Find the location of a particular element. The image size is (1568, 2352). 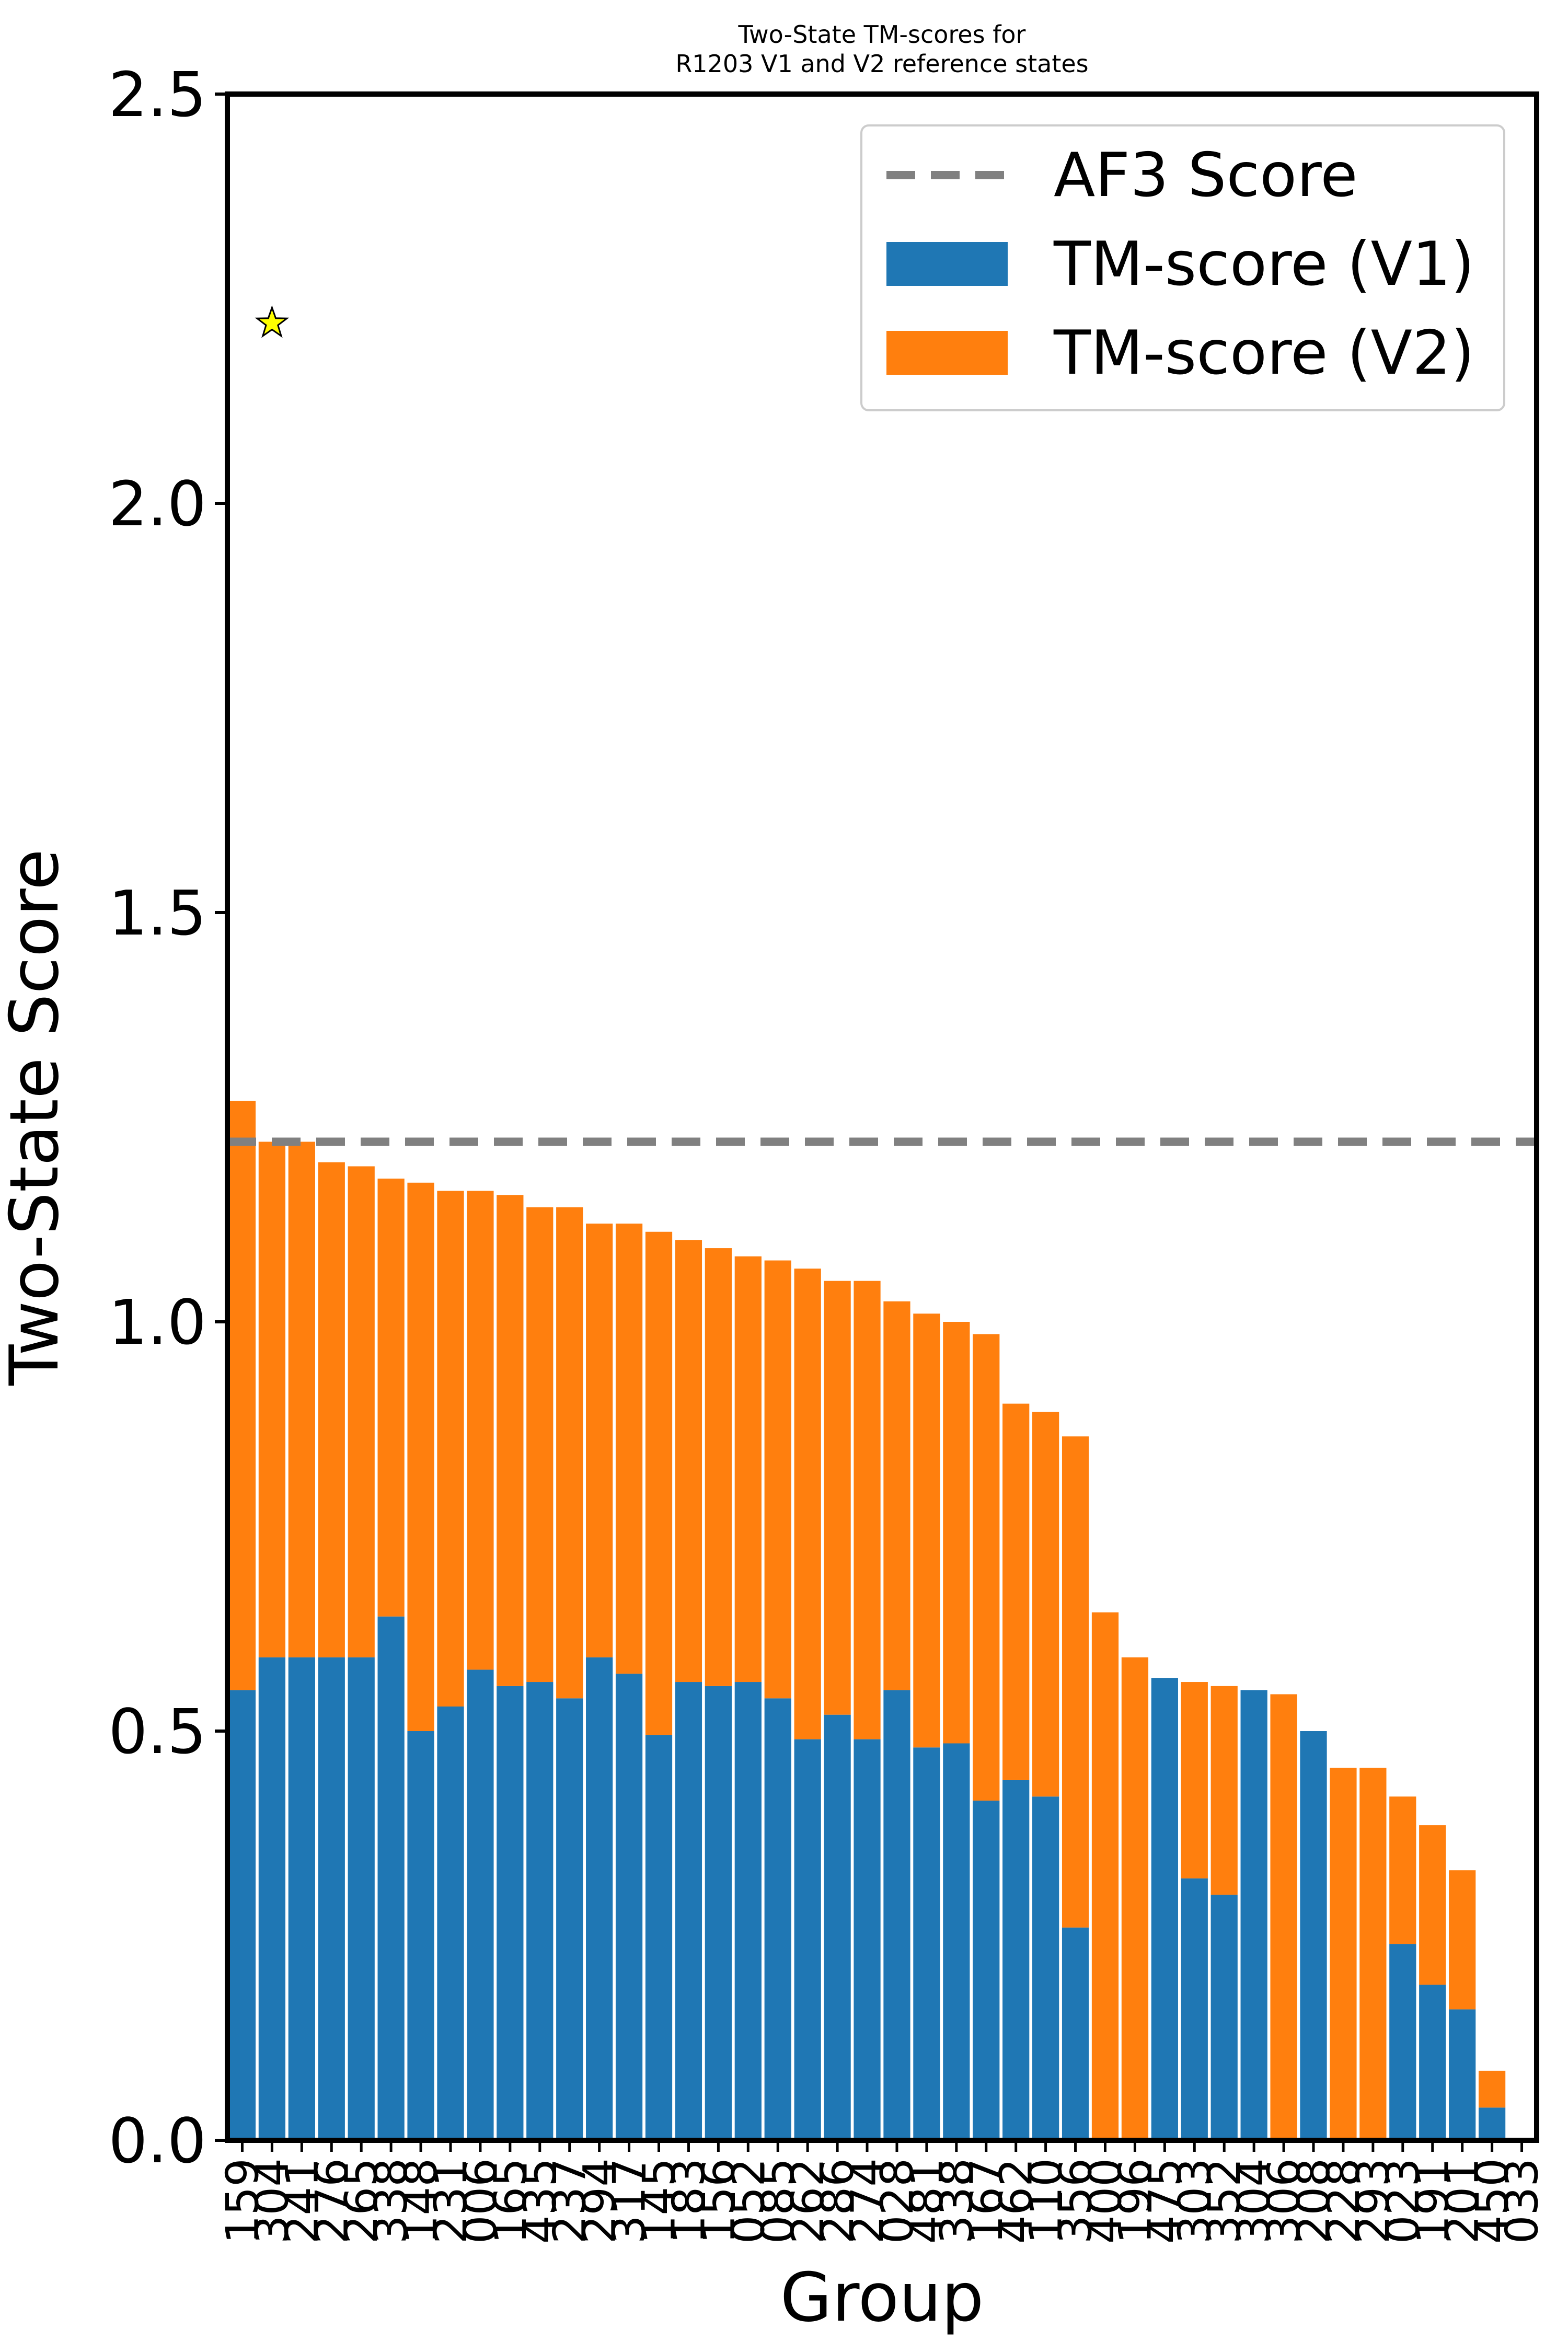

x-tick-label: 201 is located at coordinates (1463, 2201).